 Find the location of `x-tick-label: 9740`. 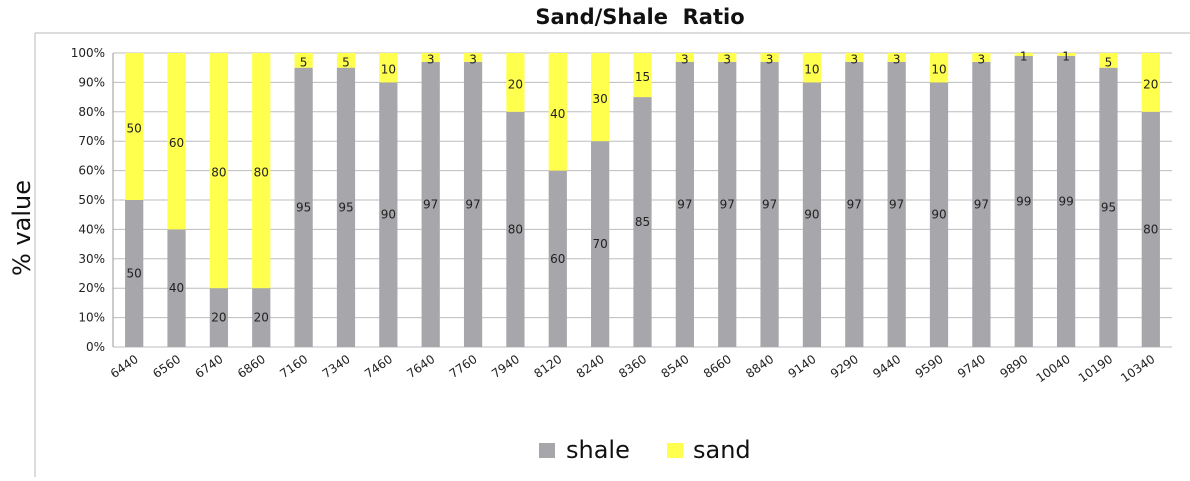

x-tick-label: 9740 is located at coordinates (971, 366).